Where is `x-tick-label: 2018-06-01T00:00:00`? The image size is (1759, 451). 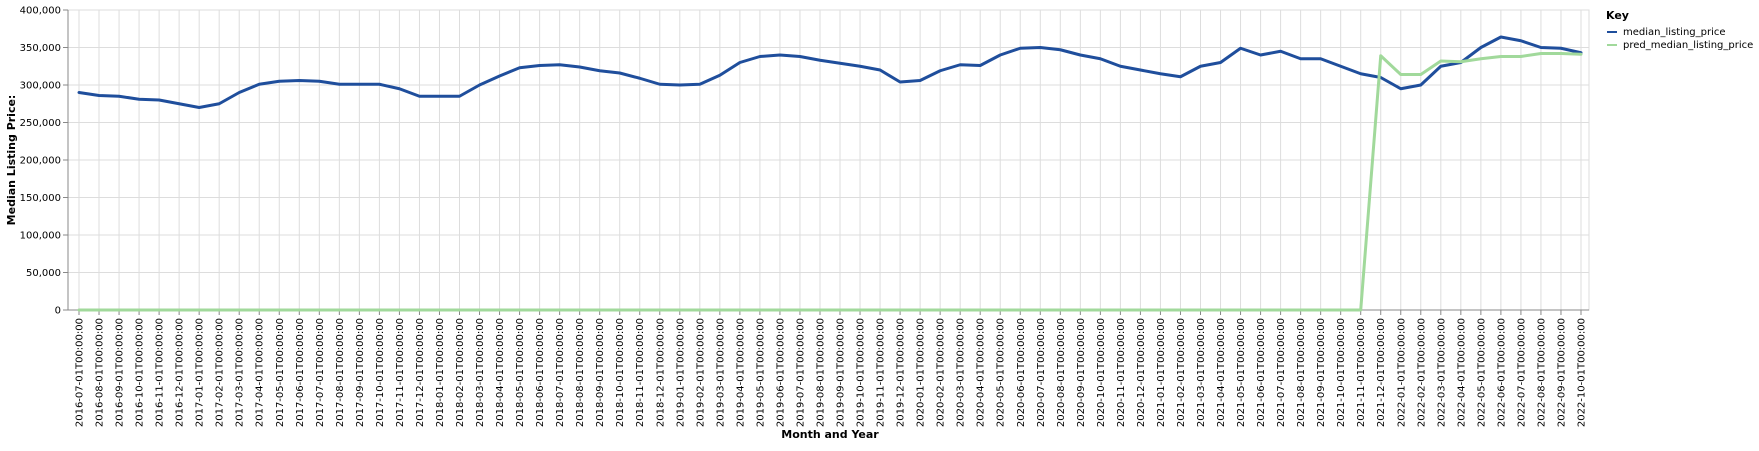 x-tick-label: 2018-06-01T00:00:00 is located at coordinates (540, 372).